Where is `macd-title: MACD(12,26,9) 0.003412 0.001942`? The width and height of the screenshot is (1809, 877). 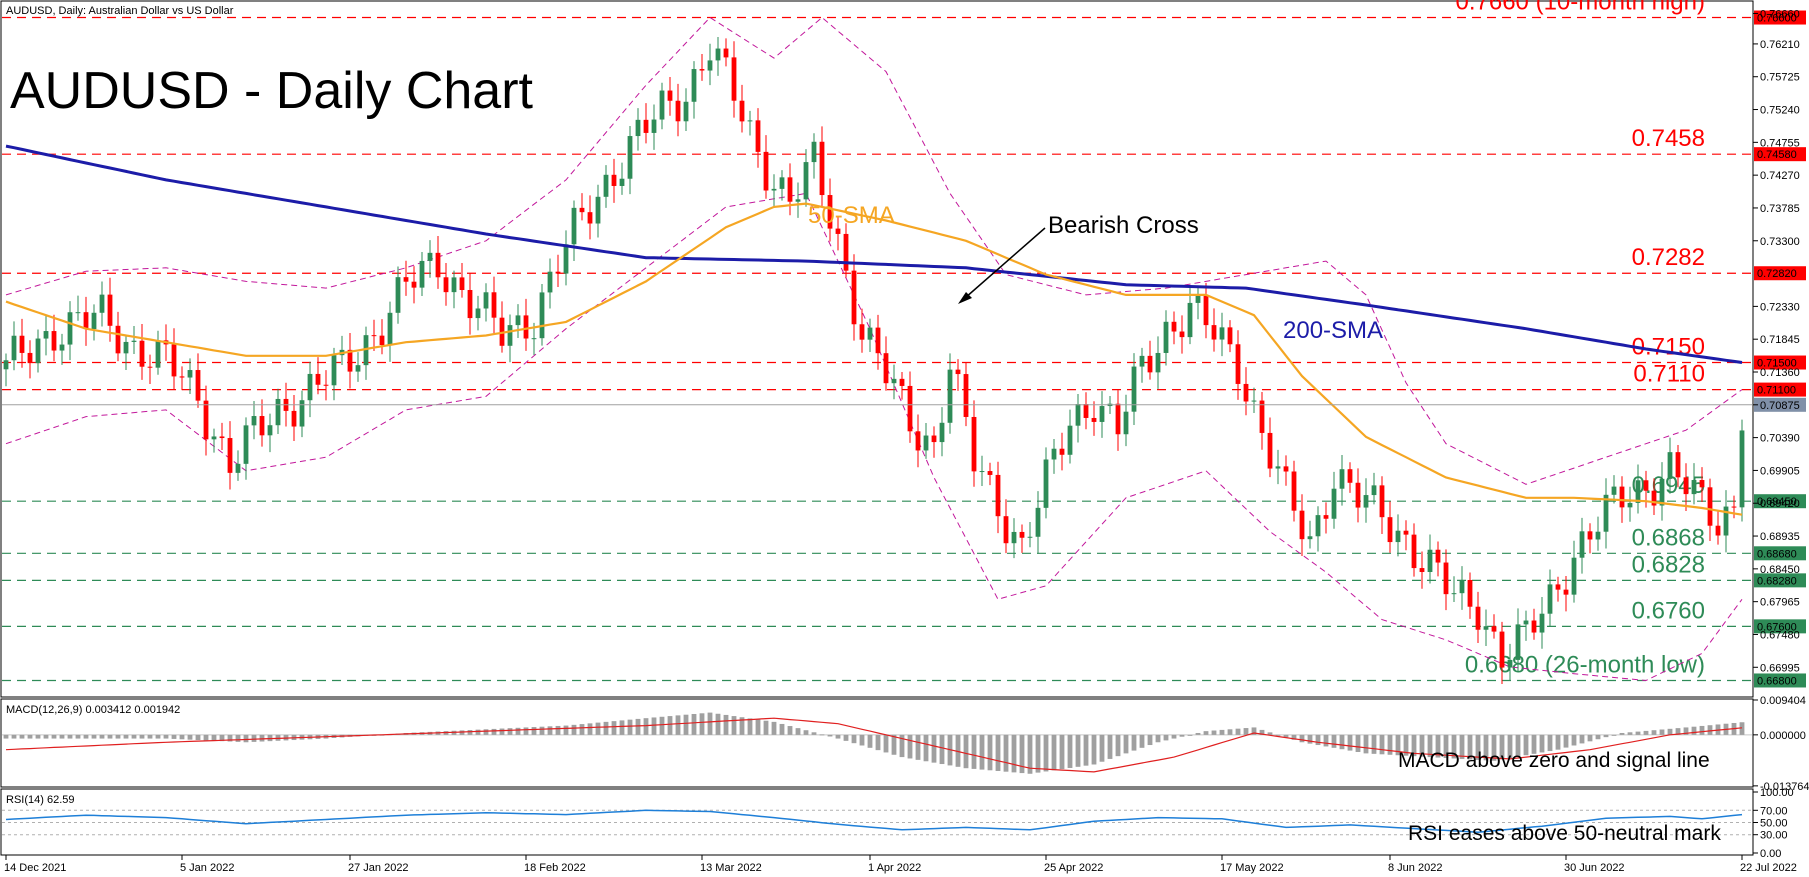 macd-title: MACD(12,26,9) 0.003412 0.001942 is located at coordinates (93, 710).